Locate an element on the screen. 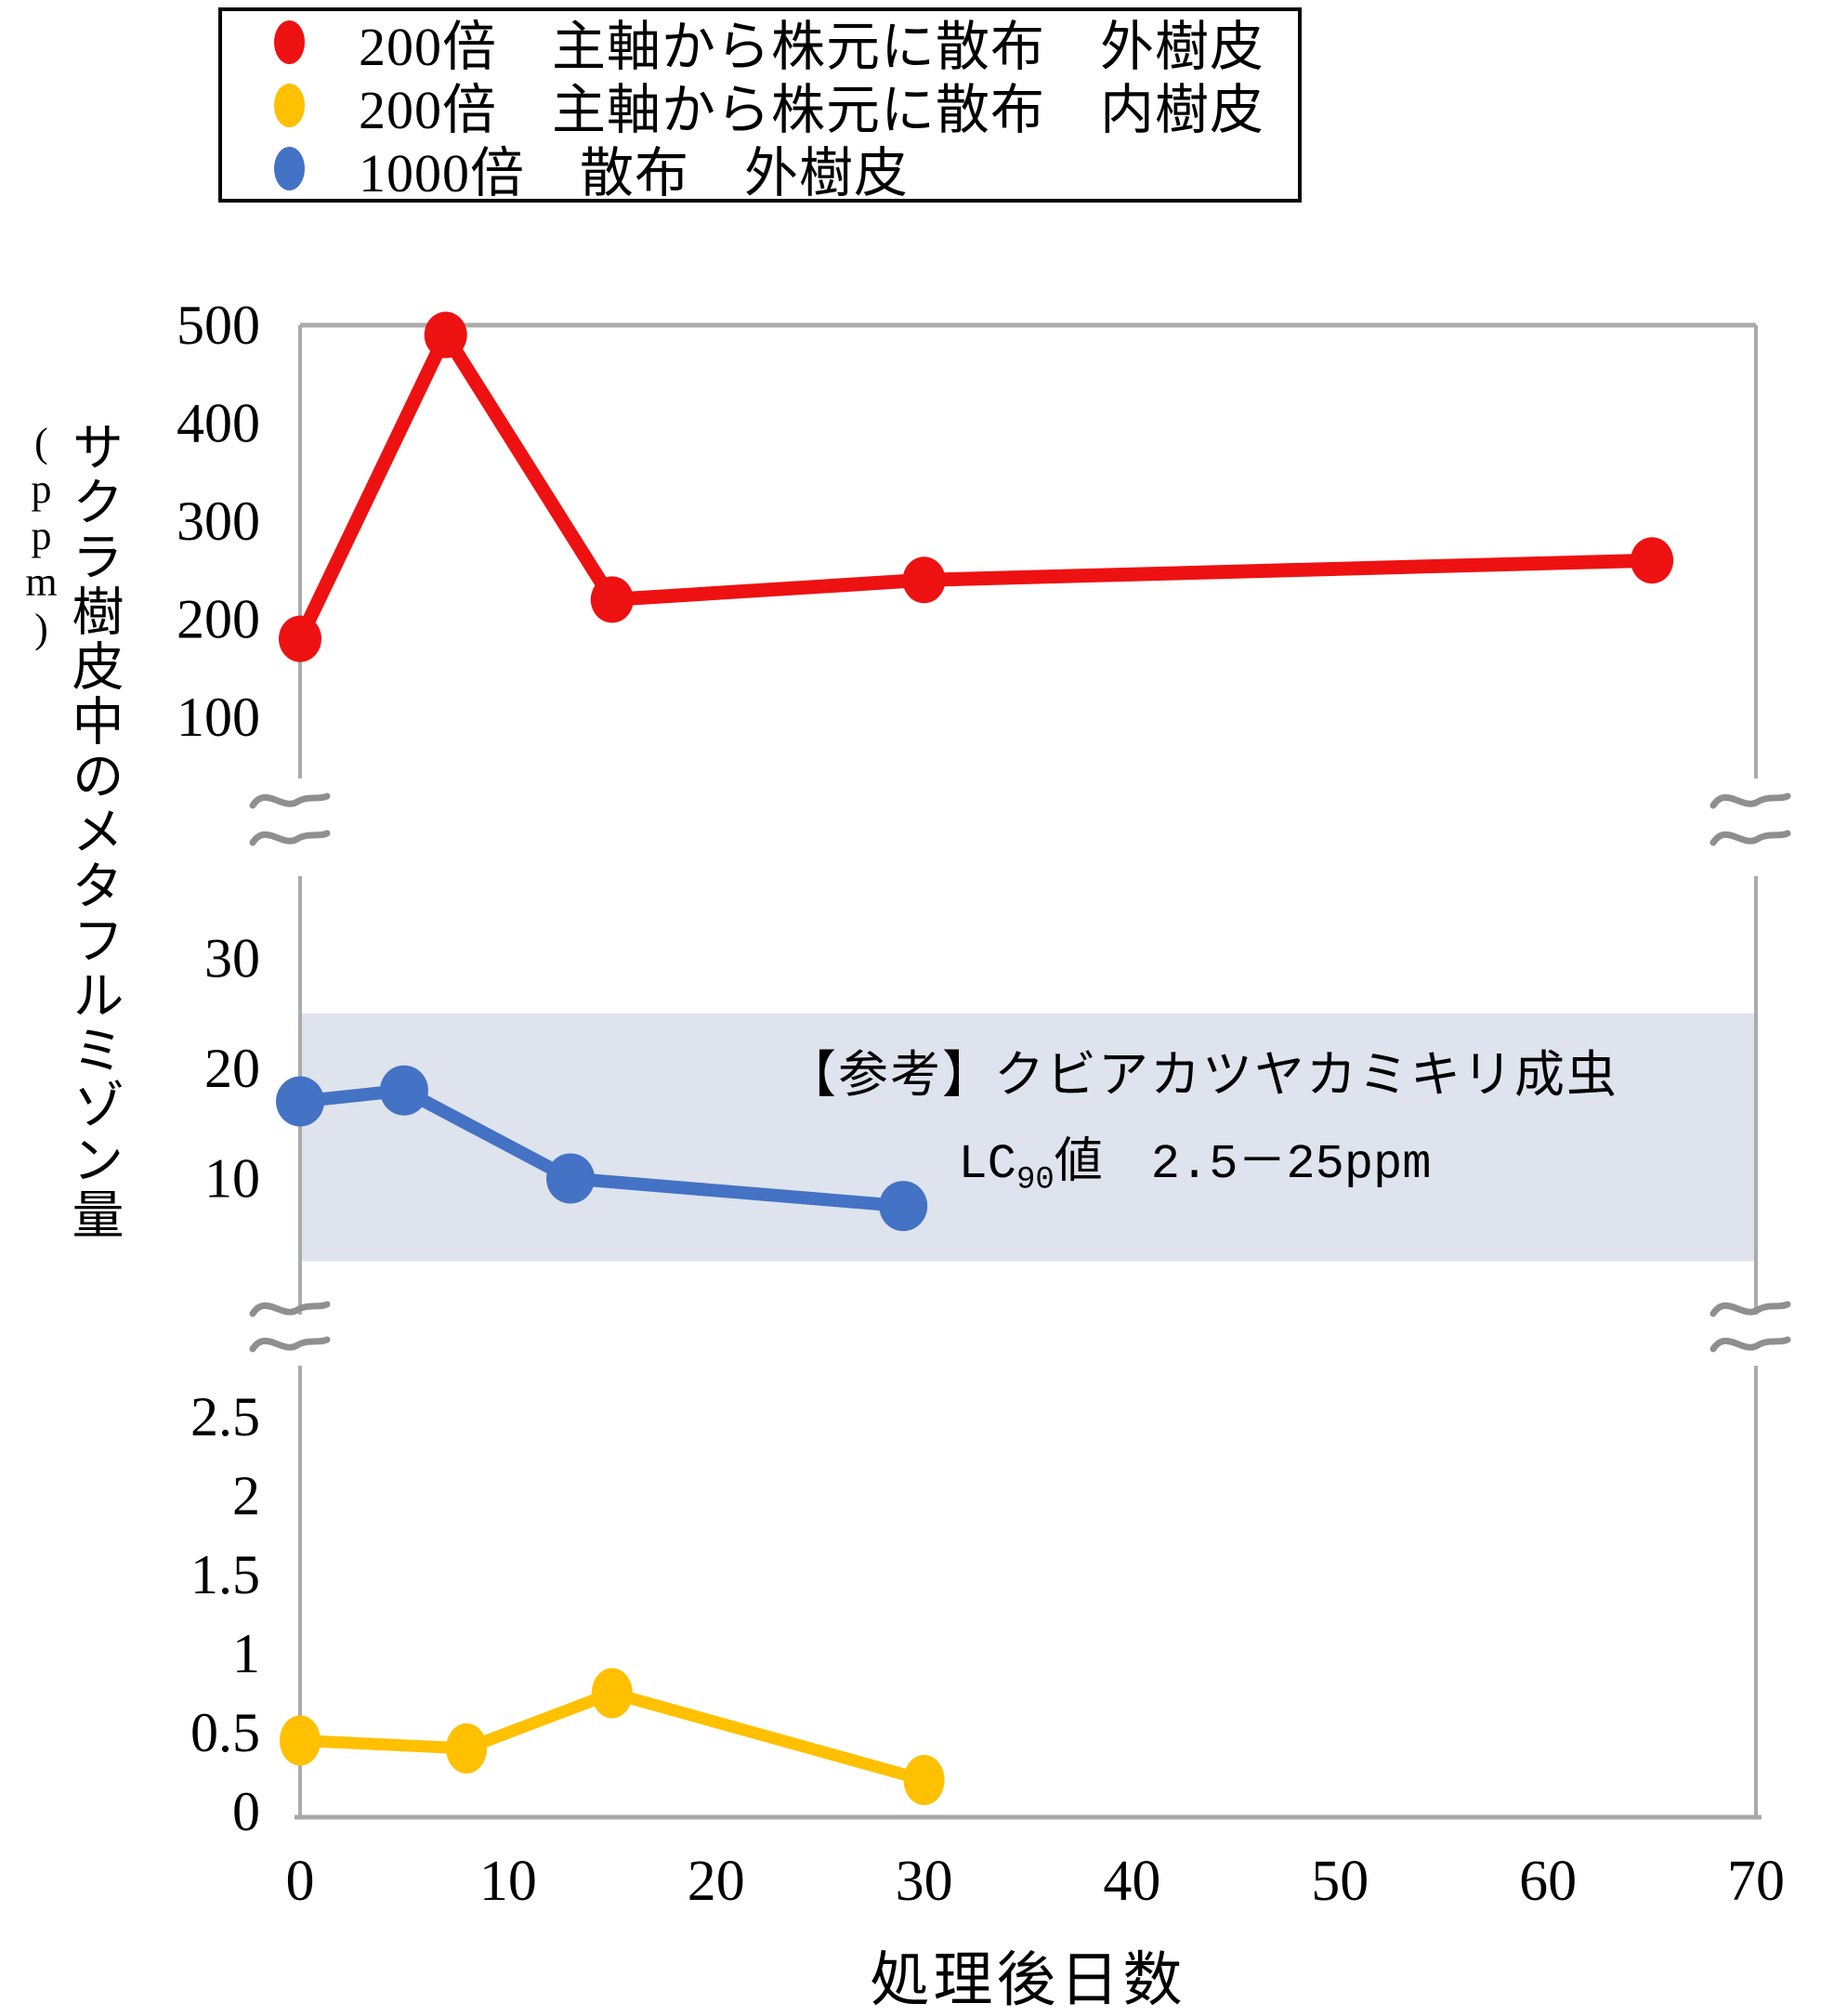  y-tick-label-bottom-1.5: 1.5 is located at coordinates (225, 1574).